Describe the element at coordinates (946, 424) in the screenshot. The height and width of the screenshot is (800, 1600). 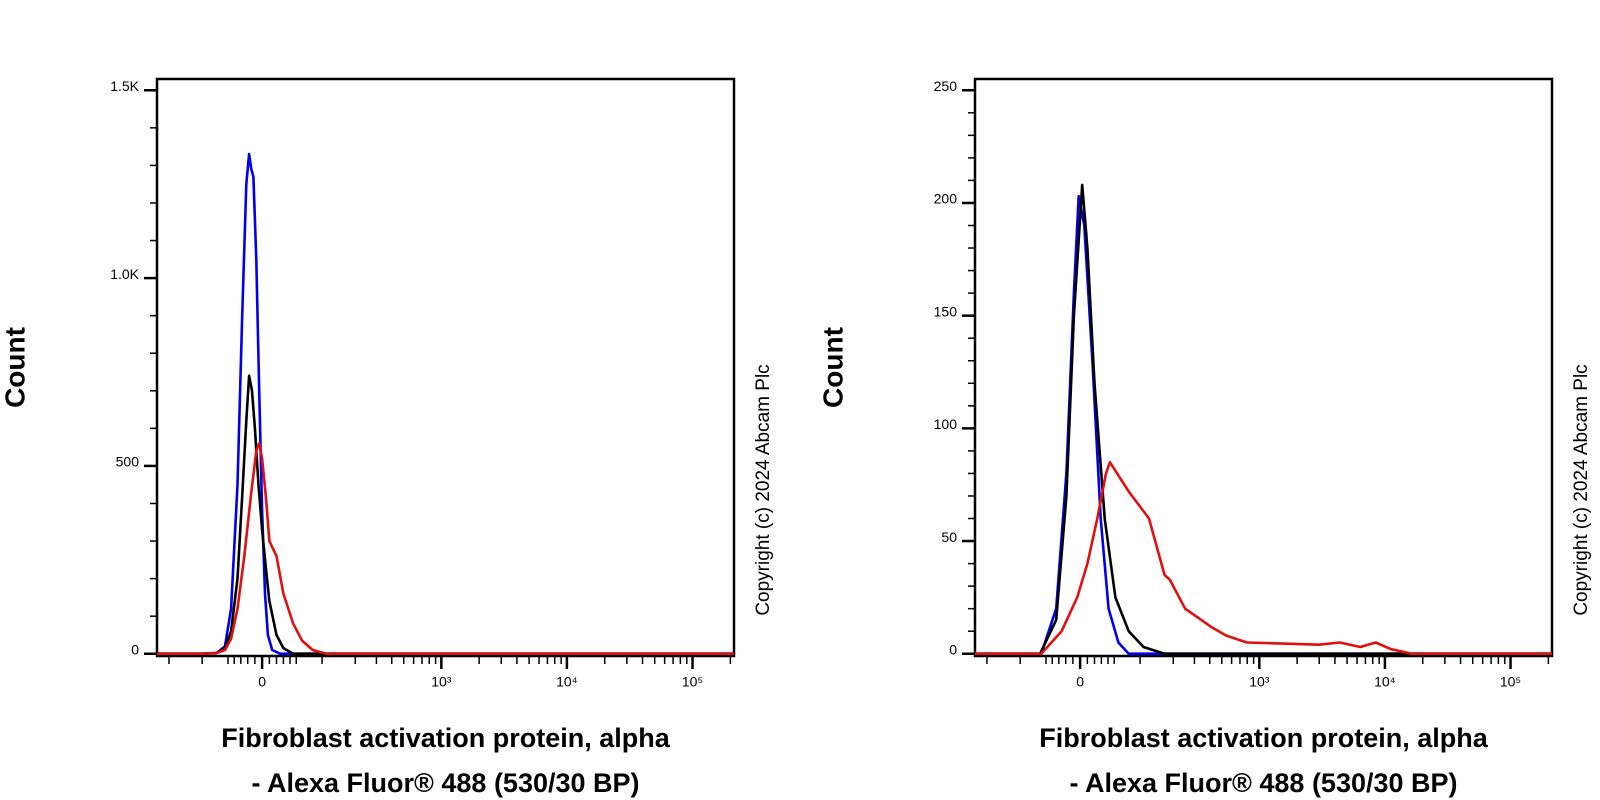
I see `y-tick-label: 100` at that location.